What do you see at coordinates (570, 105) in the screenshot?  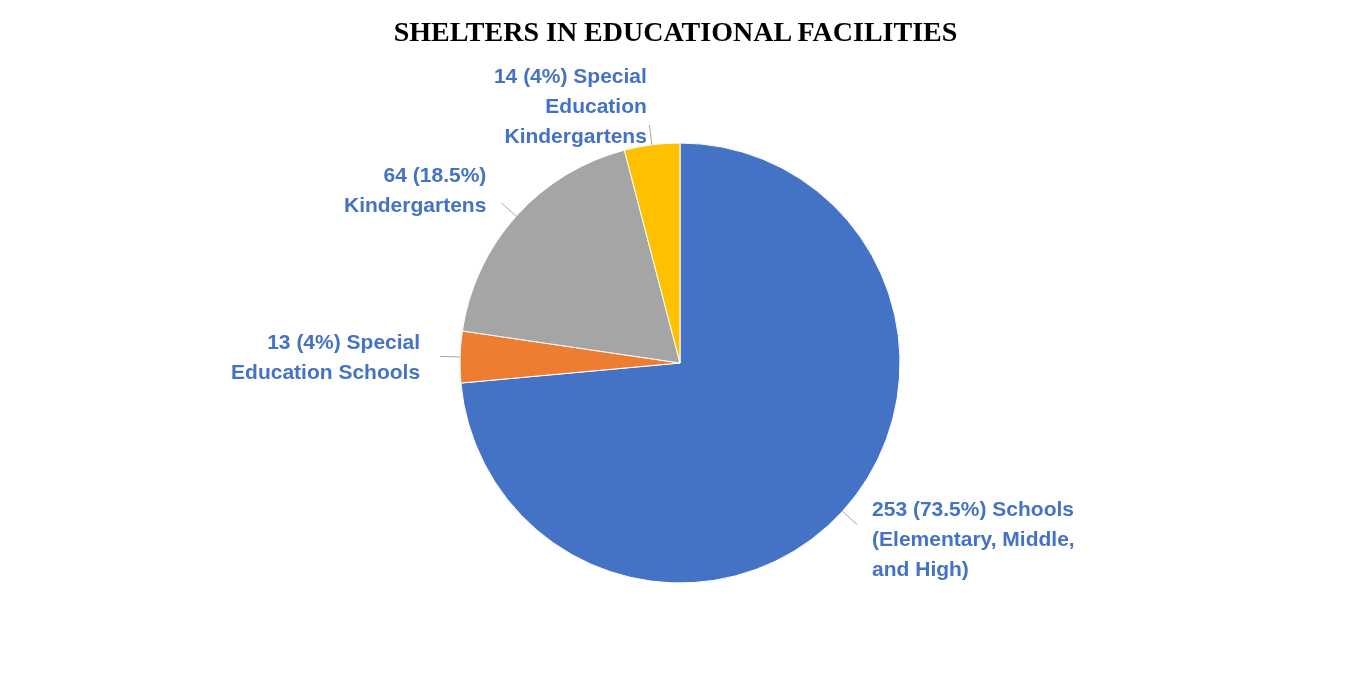 I see `slice-label: 14 (4%) Special Education Kindergartens` at bounding box center [570, 105].